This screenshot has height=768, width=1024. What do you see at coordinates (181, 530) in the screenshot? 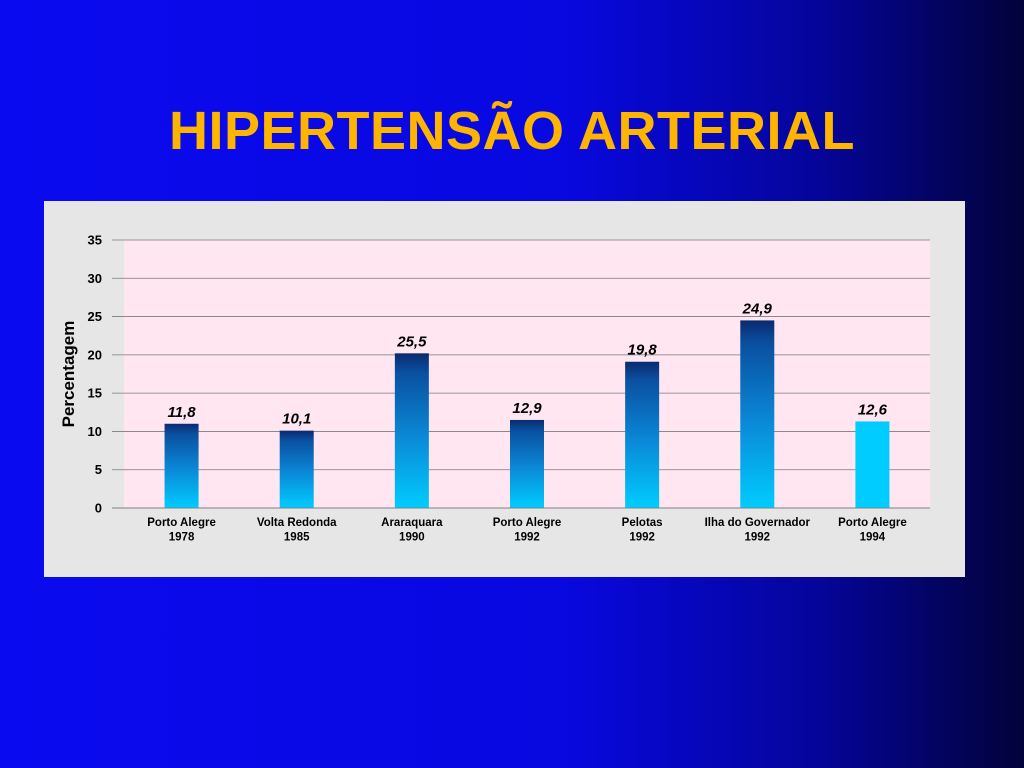
I see `x-tick-label: Porto Alegre 1978` at bounding box center [181, 530].